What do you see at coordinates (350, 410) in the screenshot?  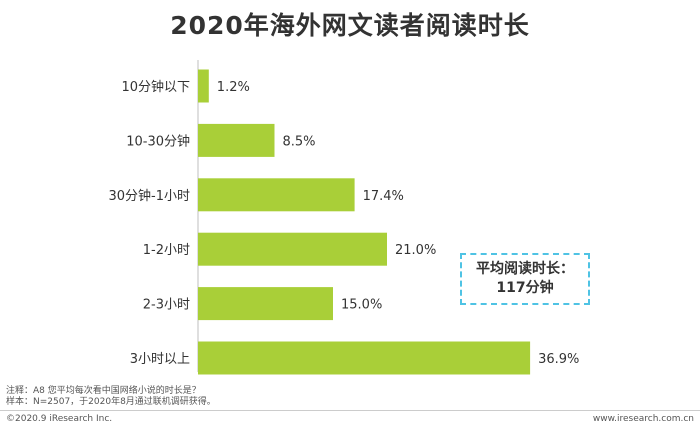 I see `footer-divider` at bounding box center [350, 410].